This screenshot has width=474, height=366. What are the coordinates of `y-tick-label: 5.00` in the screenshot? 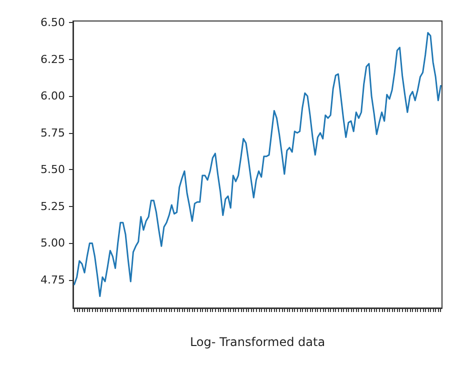 It's located at (52, 243).